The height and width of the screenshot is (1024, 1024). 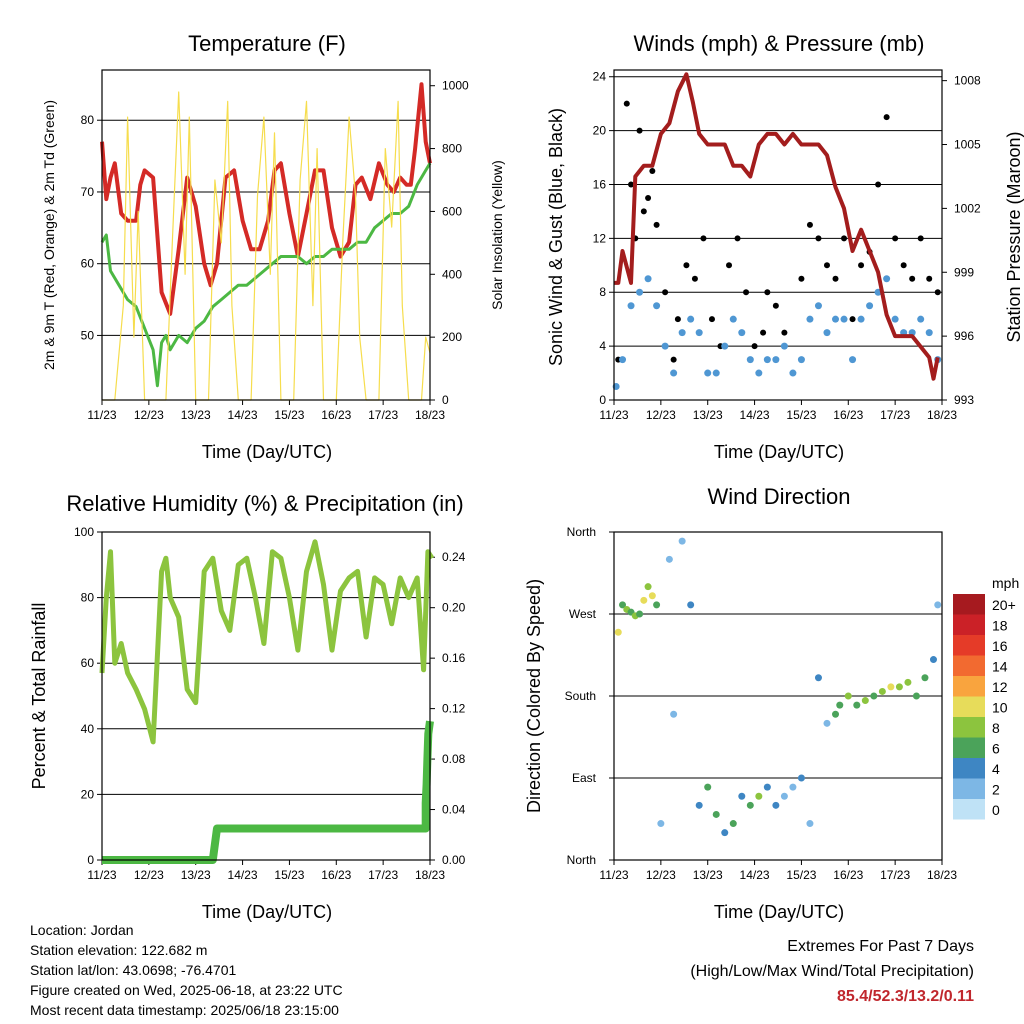 What do you see at coordinates (964, 272) in the screenshot?
I see `y2-tick-label: 999` at bounding box center [964, 272].